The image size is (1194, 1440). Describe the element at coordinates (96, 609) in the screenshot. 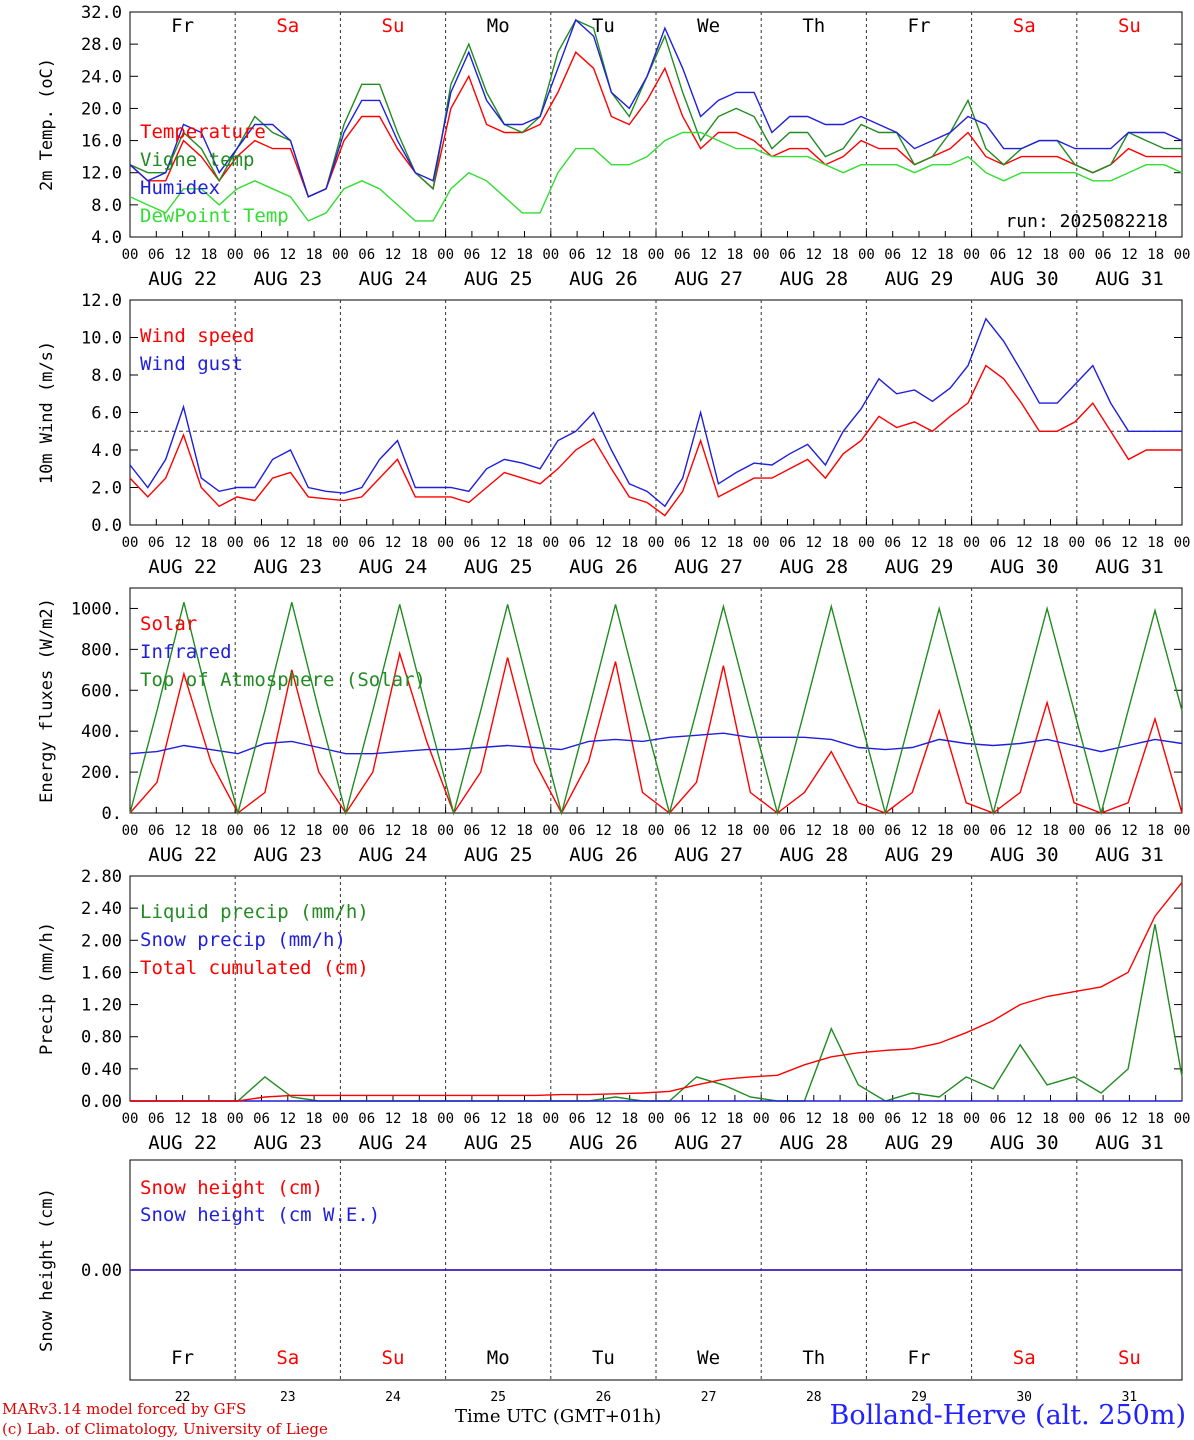

I see `y-tick-label: 1000.` at that location.